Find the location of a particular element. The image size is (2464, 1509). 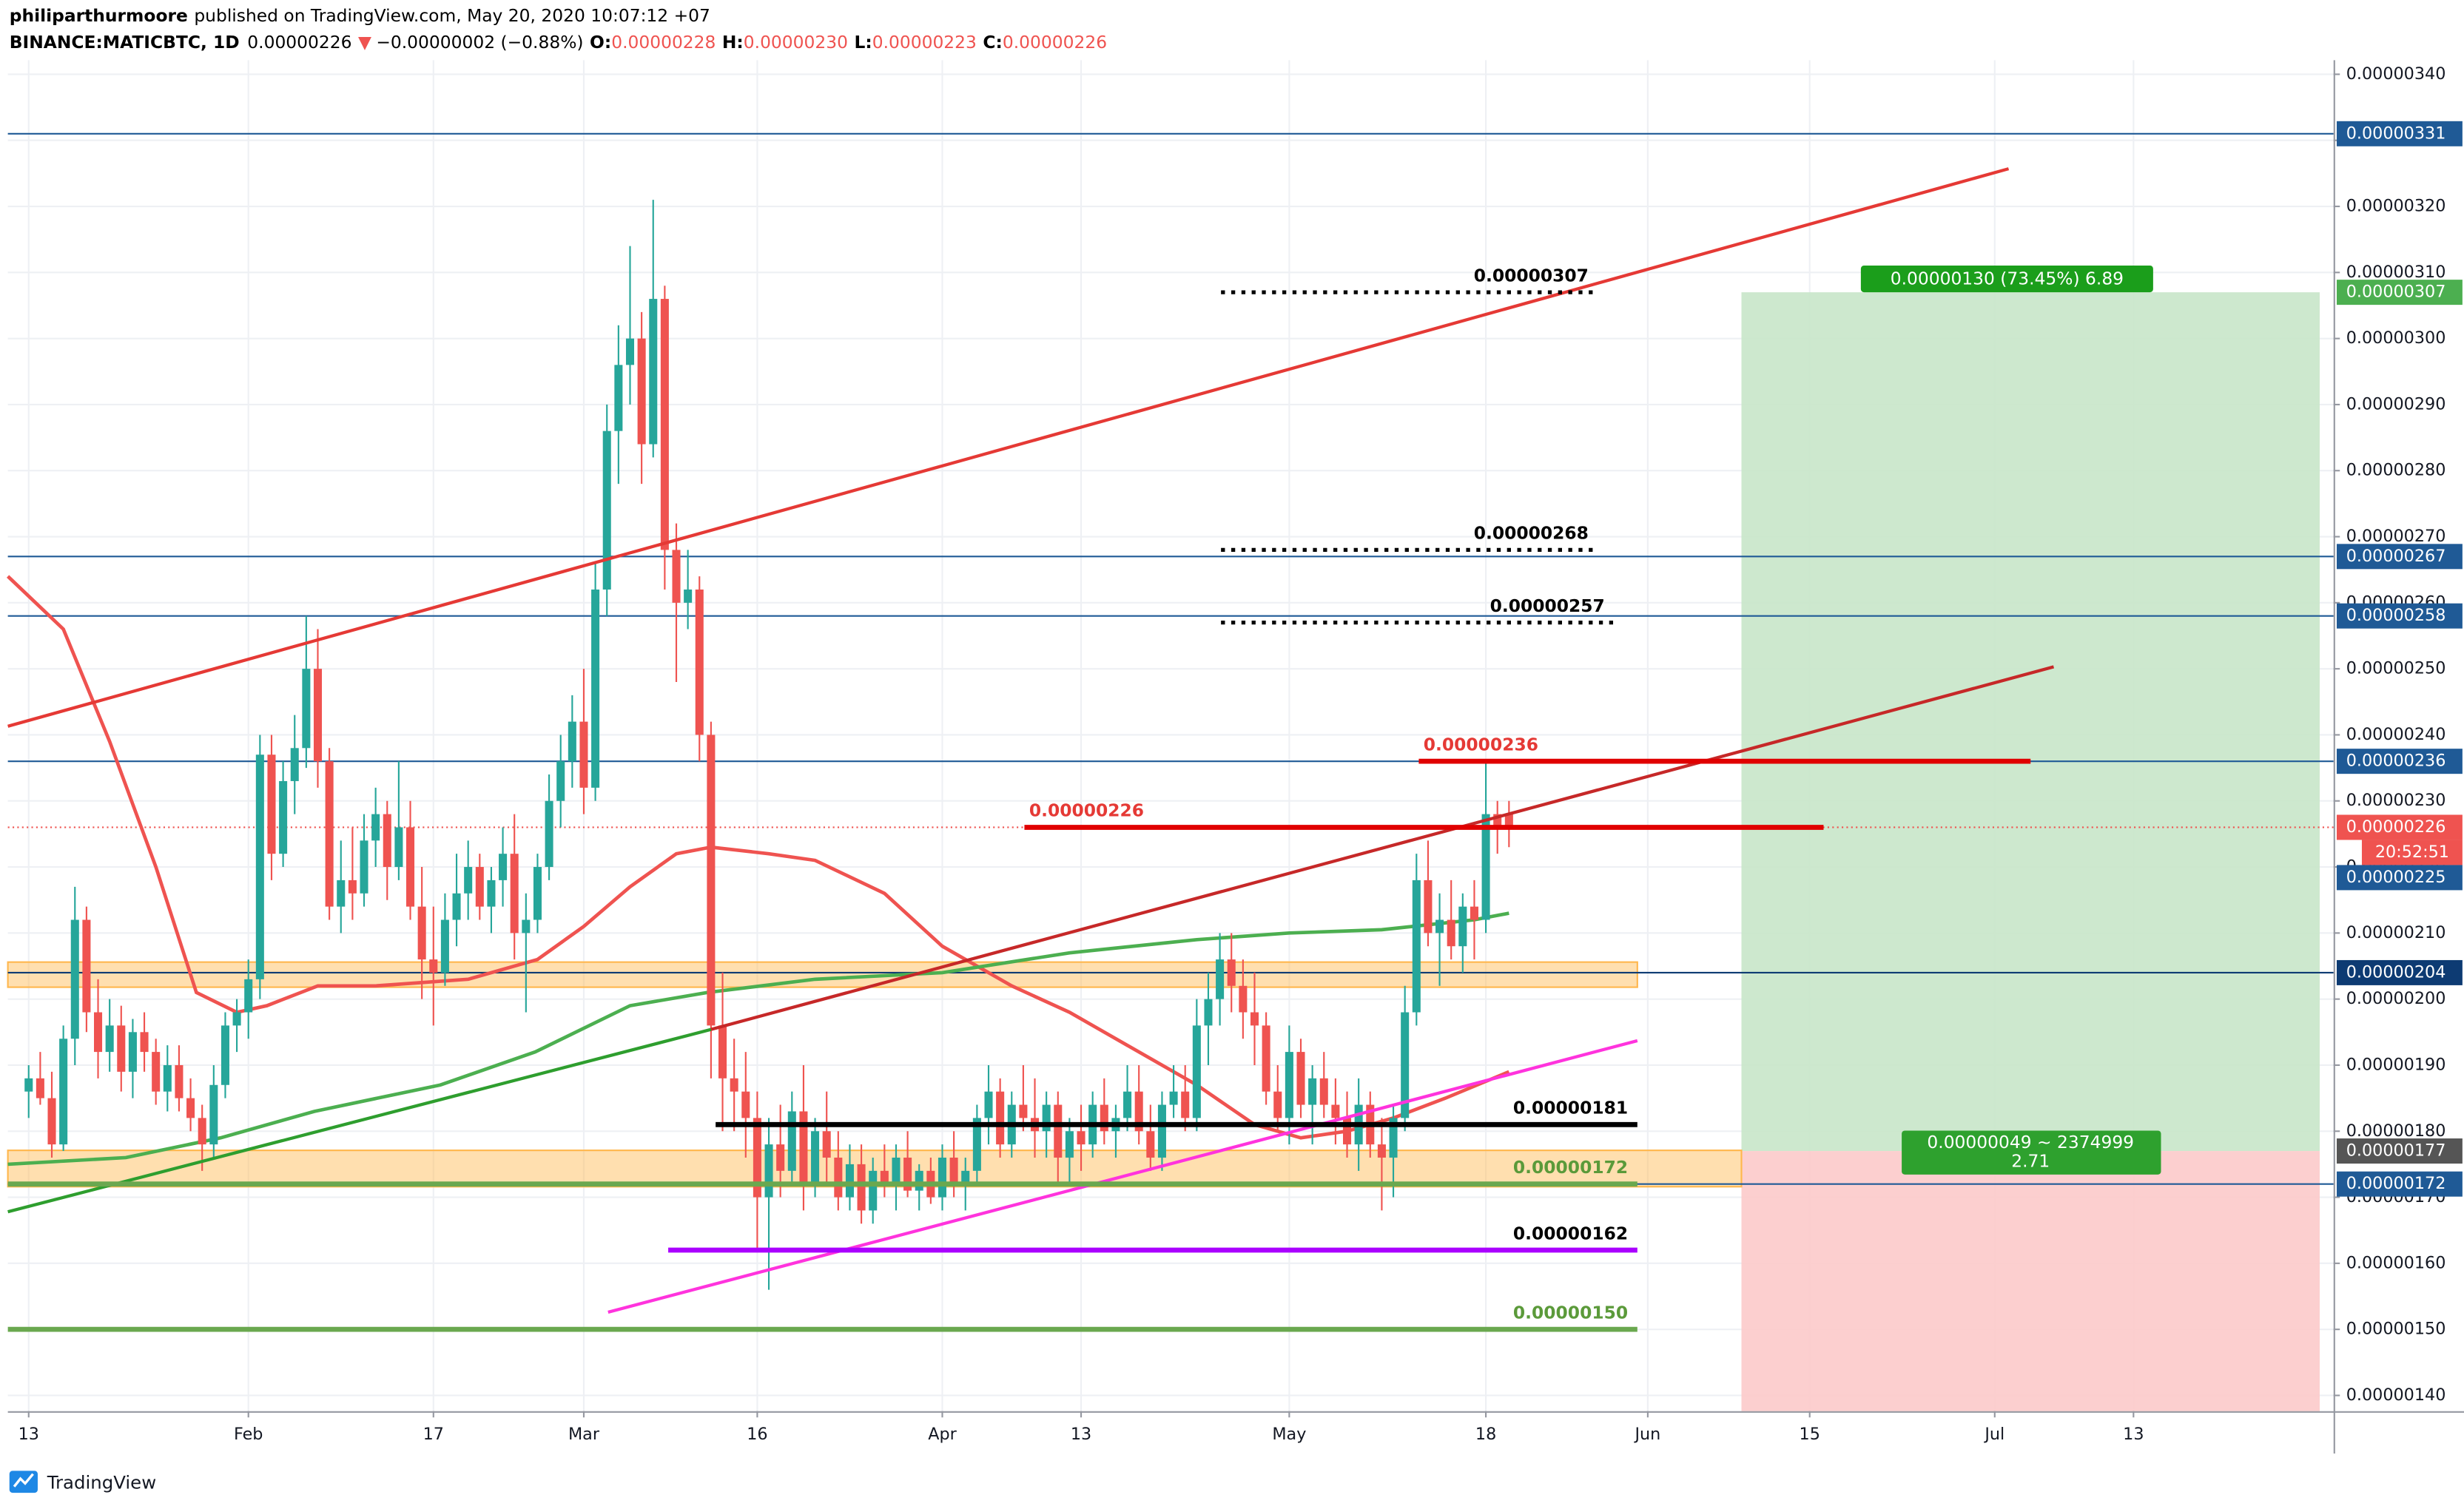

footer-logo: TradingView is located at coordinates (82, 1482).